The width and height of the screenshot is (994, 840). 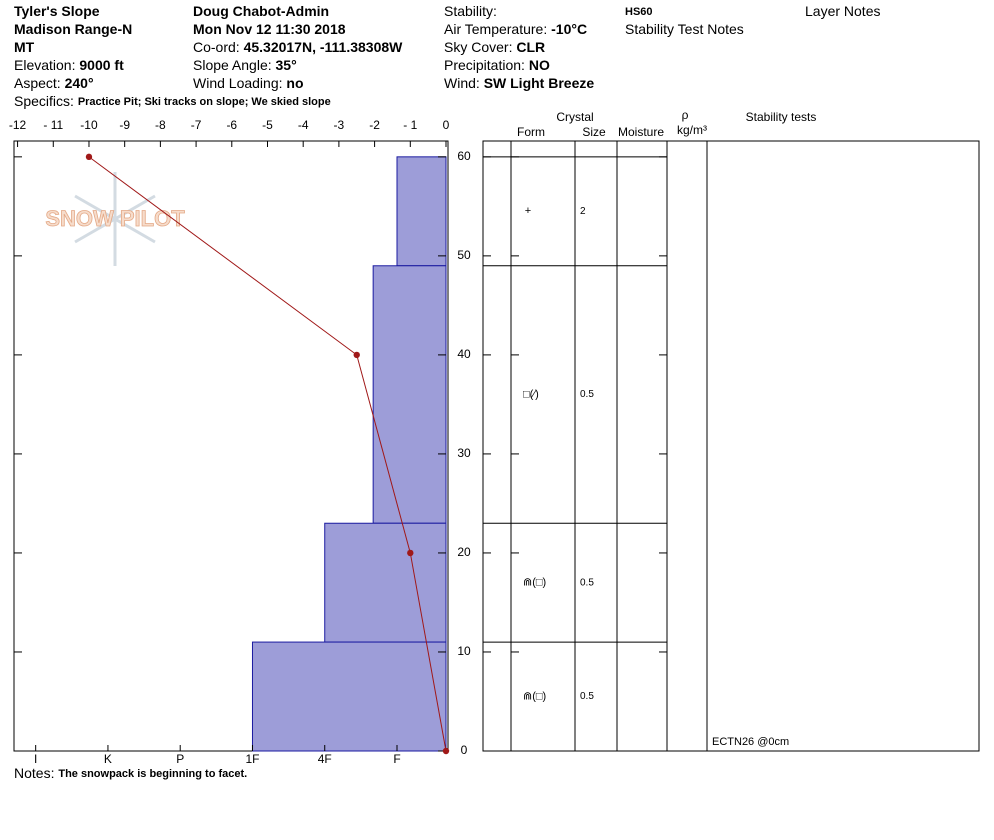 I want to click on table-header: ρ, so click(x=685, y=115).